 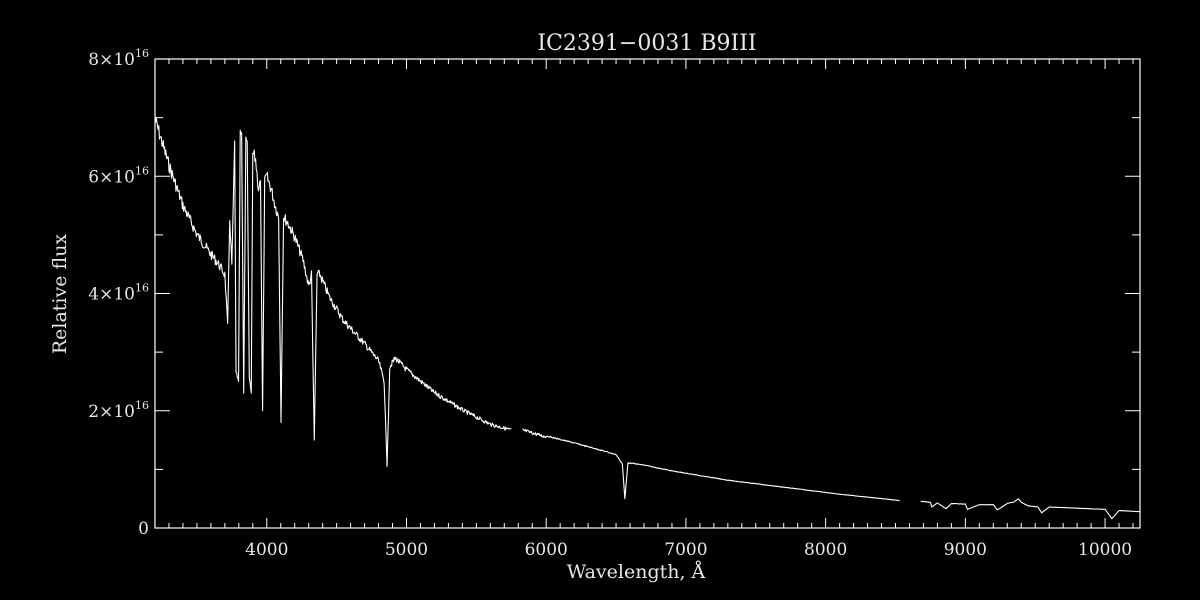 I want to click on y-tick-label: 2×10¹⁶, so click(x=118, y=410).